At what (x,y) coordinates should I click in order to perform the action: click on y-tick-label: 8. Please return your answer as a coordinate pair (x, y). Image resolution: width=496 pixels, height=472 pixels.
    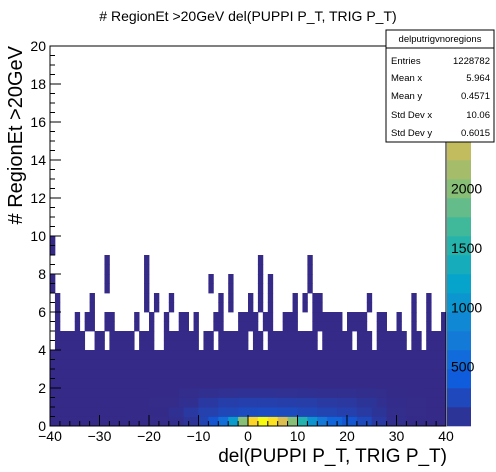
    Looking at the image, I should click on (42, 274).